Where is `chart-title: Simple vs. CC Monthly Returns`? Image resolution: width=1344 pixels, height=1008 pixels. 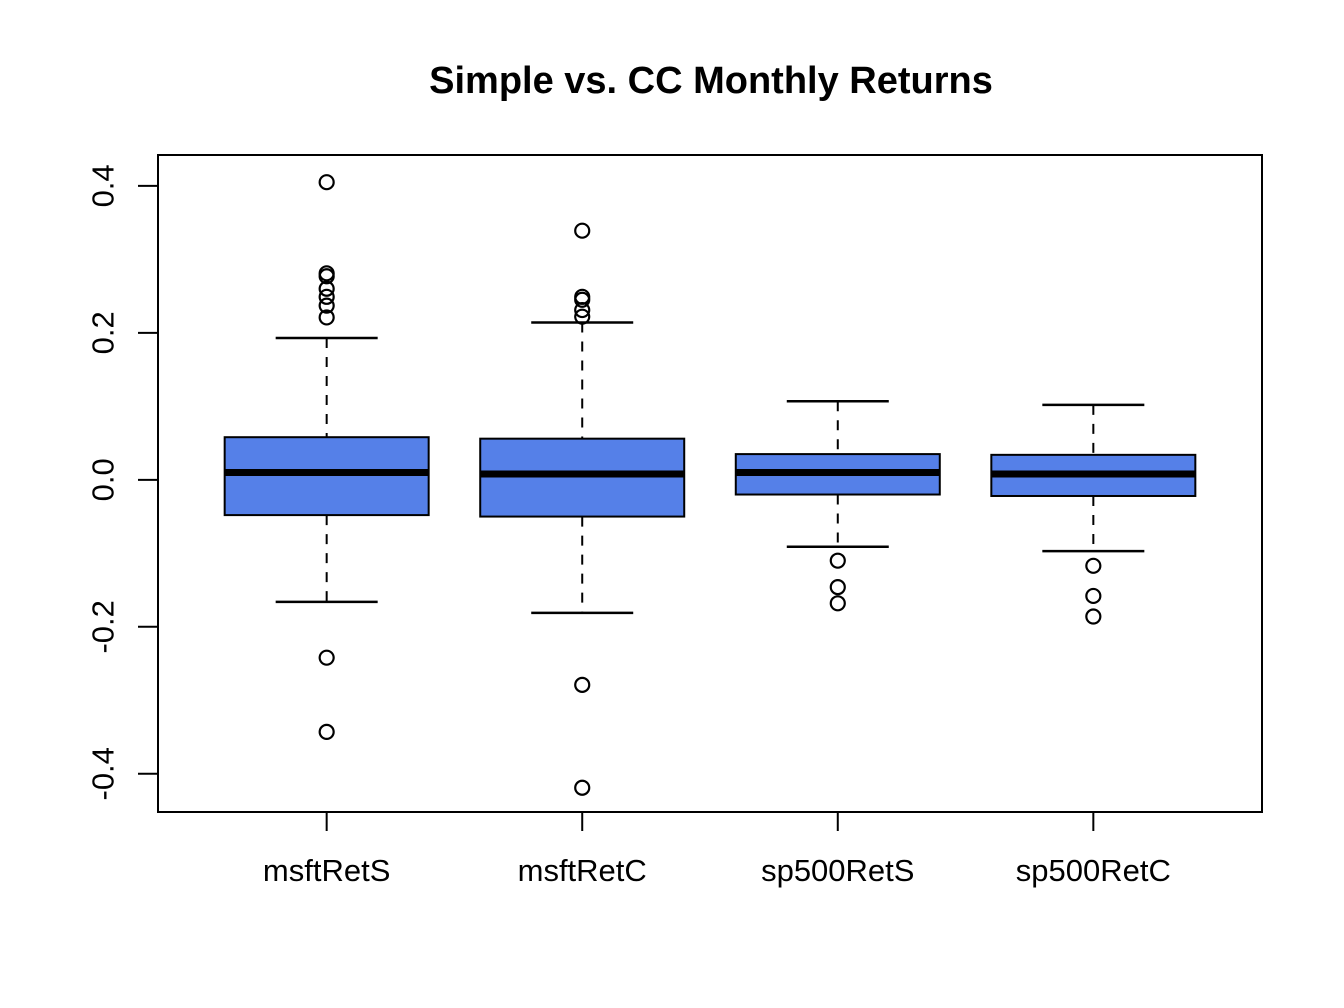 chart-title: Simple vs. CC Monthly Returns is located at coordinates (711, 81).